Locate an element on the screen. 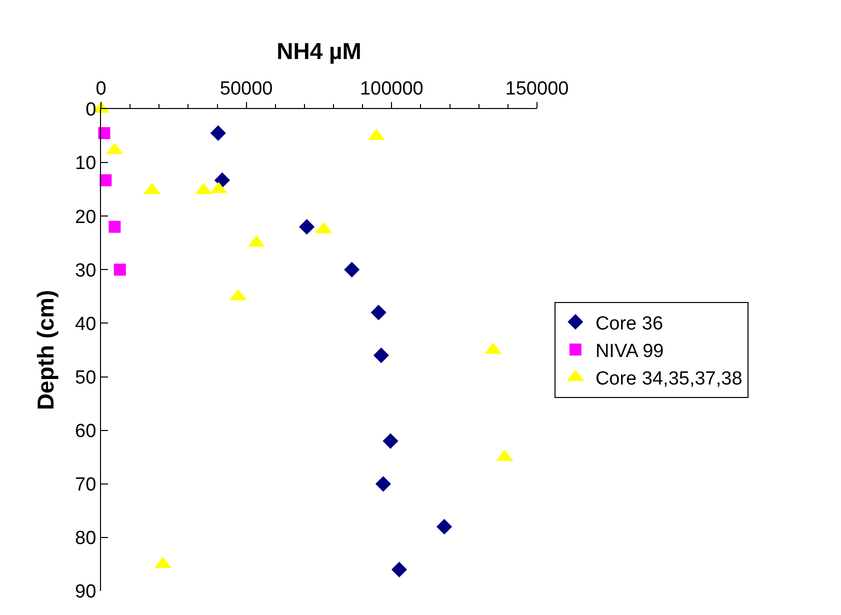 The image size is (841, 615). y-tick-label: 10 is located at coordinates (85, 163).